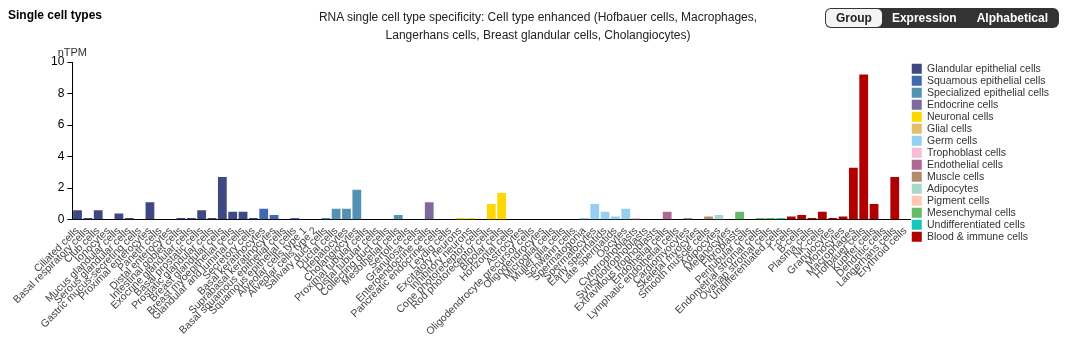 The width and height of the screenshot is (1067, 341). I want to click on legend-label: Blood & immune cells, so click(977, 235).